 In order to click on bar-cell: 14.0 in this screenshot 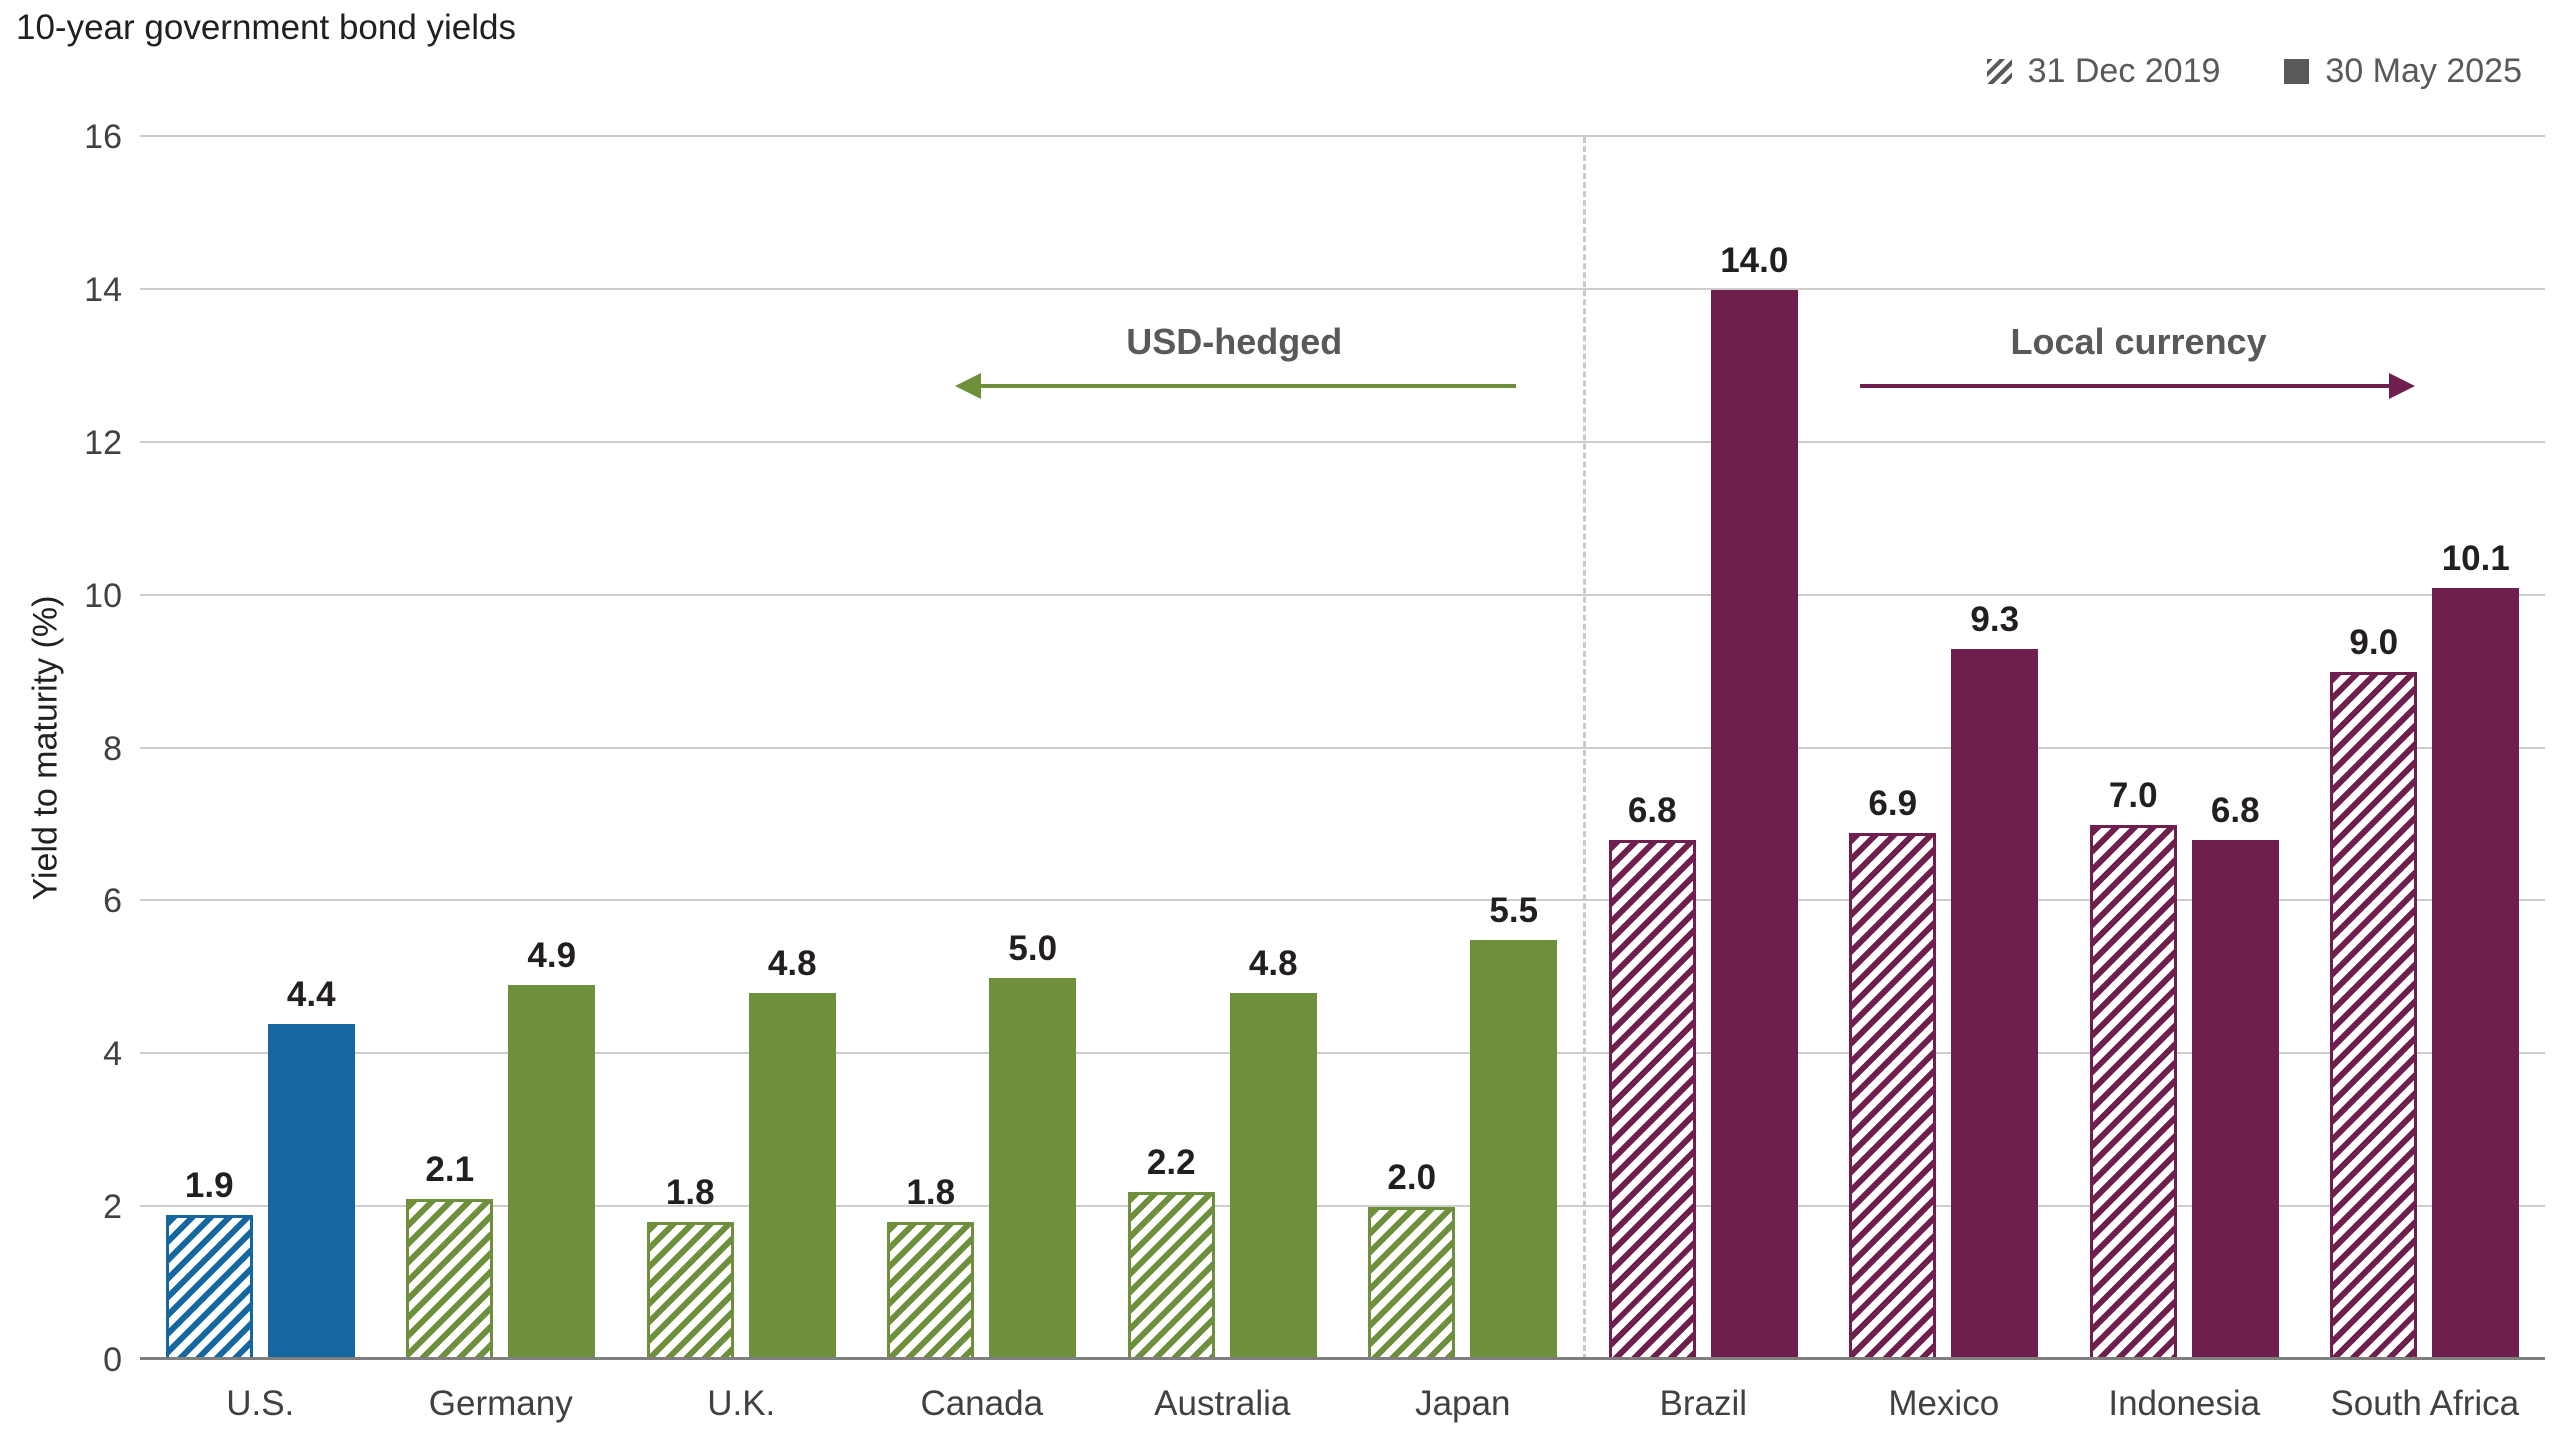, I will do `click(1754, 748)`.